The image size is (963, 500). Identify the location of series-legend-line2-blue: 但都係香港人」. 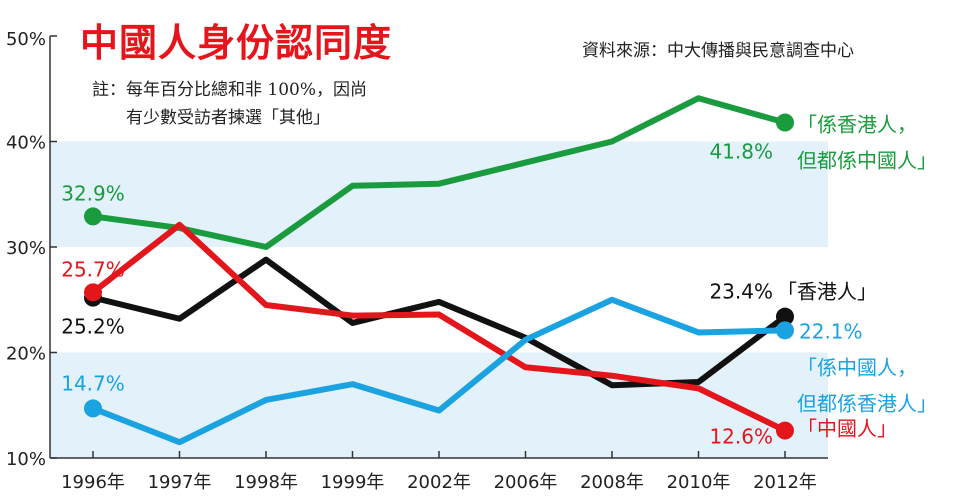
(867, 403).